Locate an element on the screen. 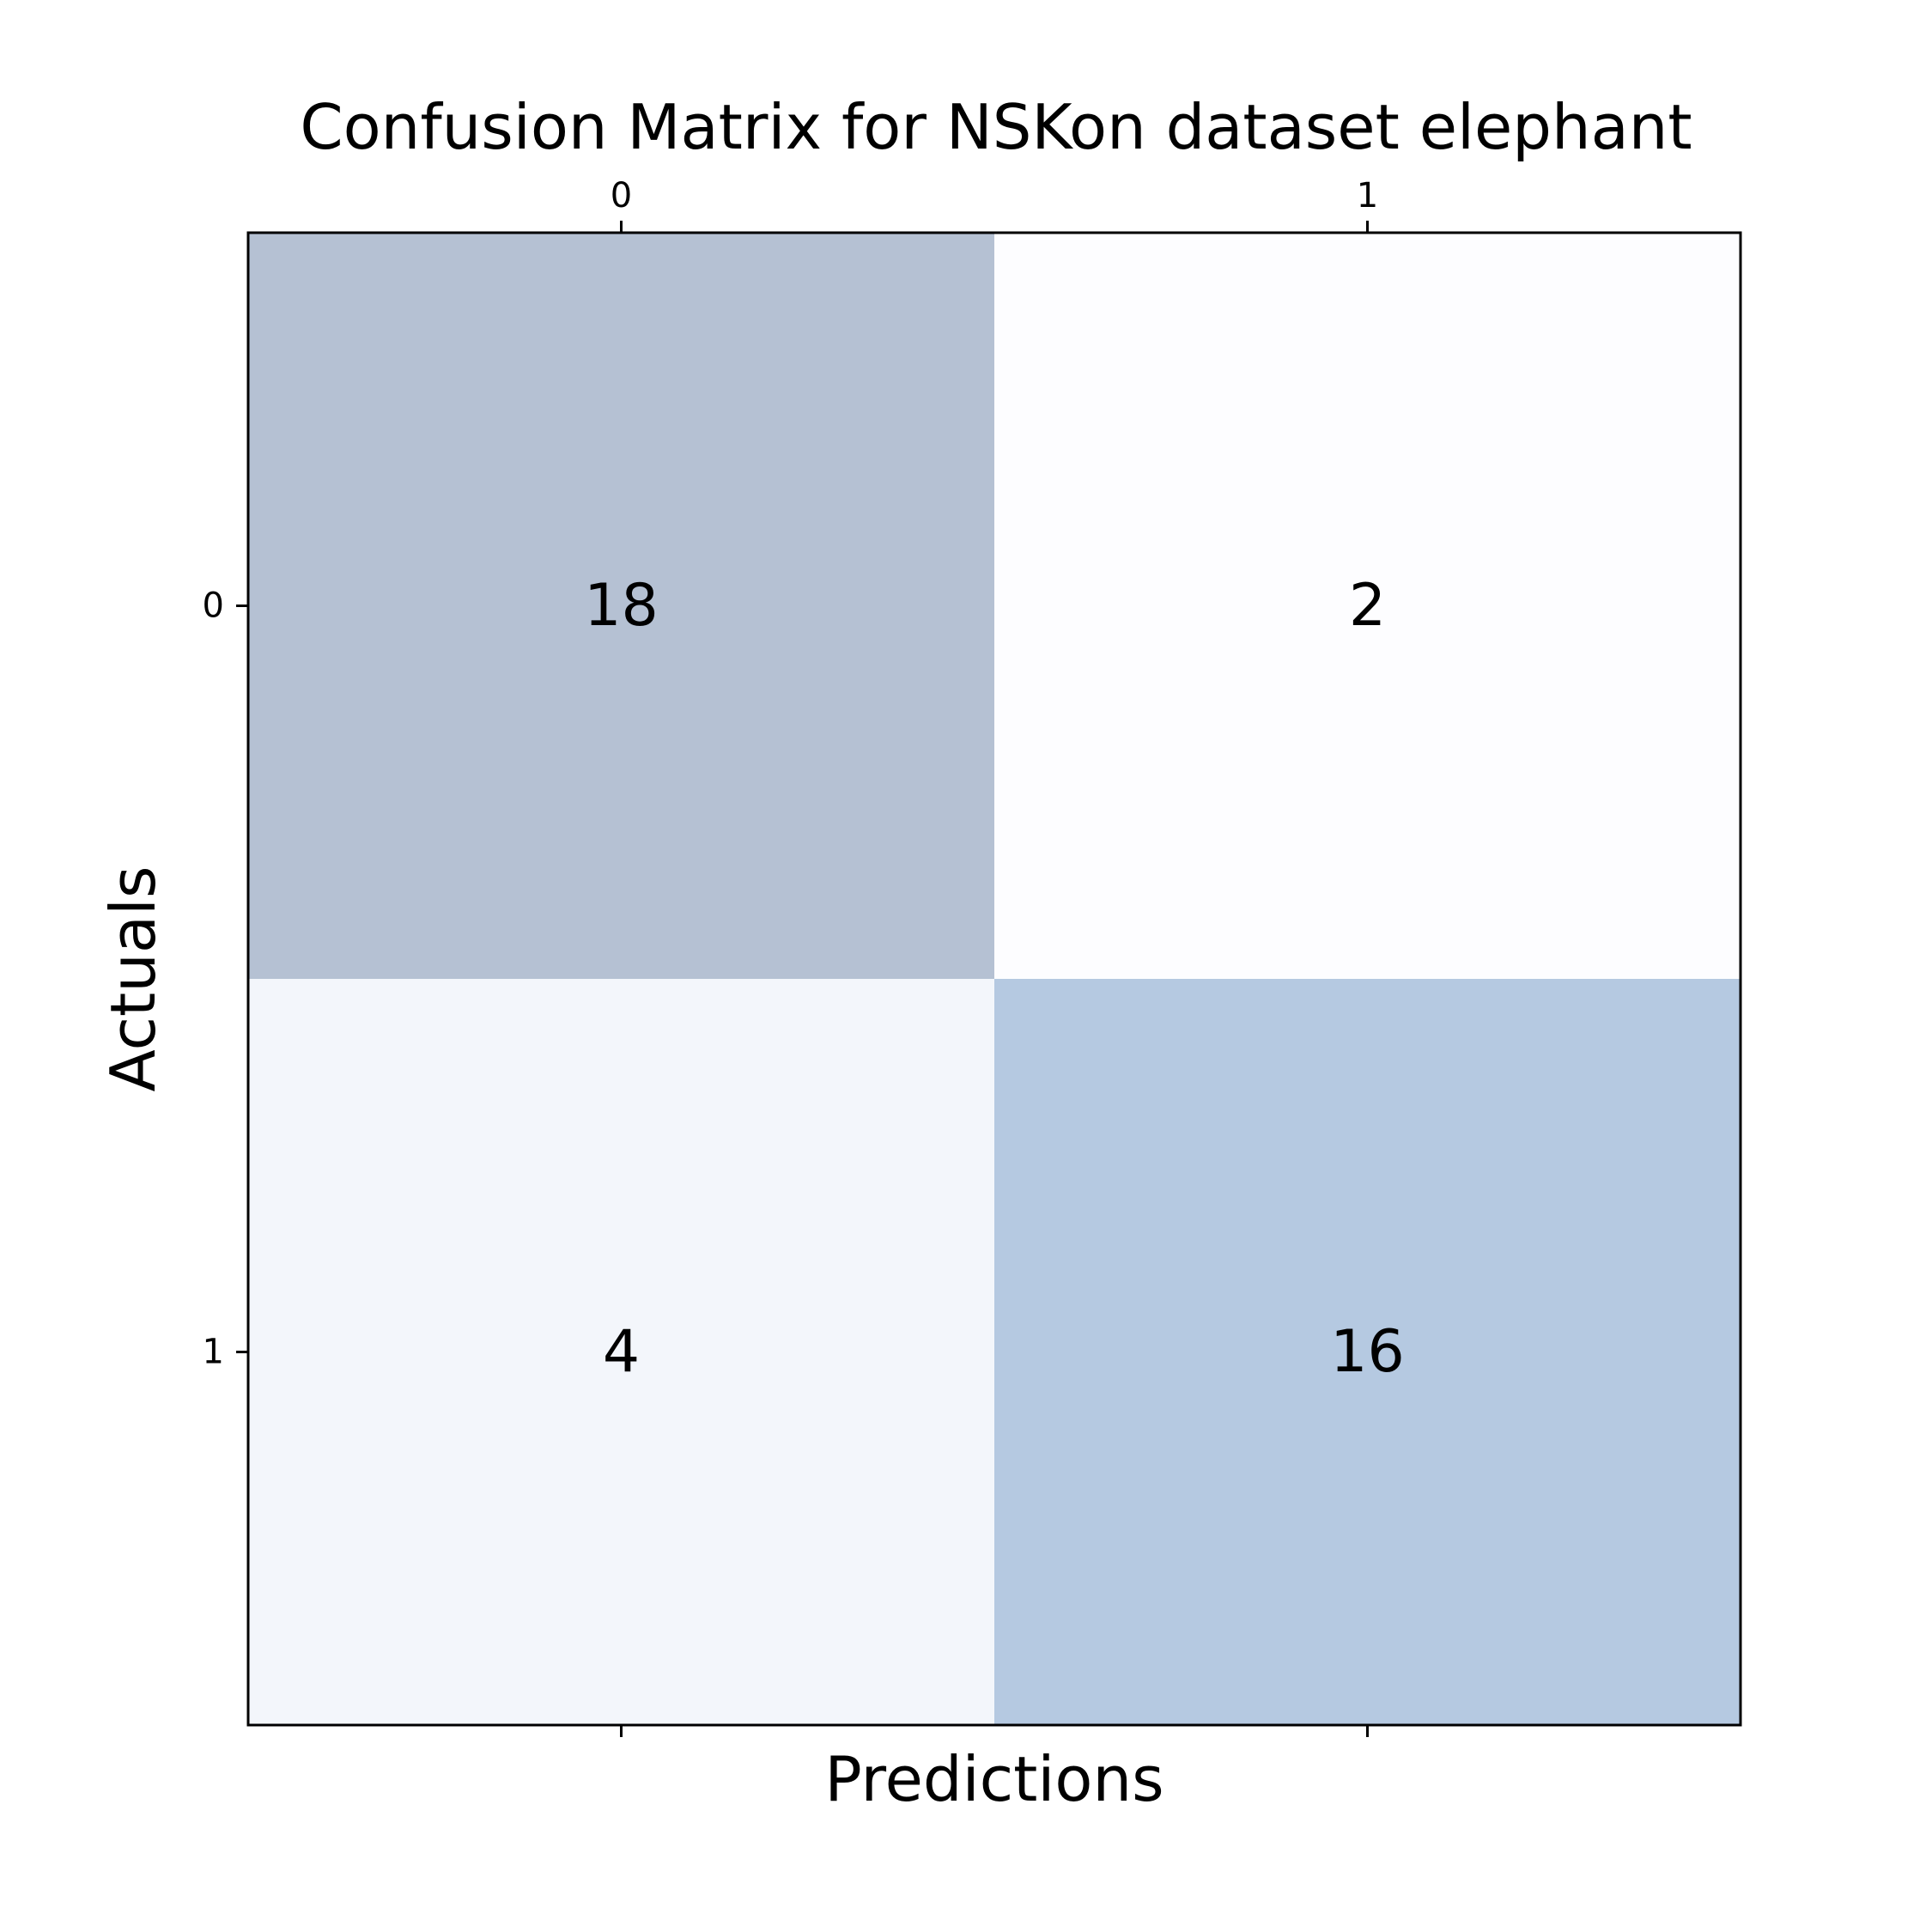 Image resolution: width=1932 pixels, height=1932 pixels. matrix-cell-r0-c1 is located at coordinates (1367, 606).